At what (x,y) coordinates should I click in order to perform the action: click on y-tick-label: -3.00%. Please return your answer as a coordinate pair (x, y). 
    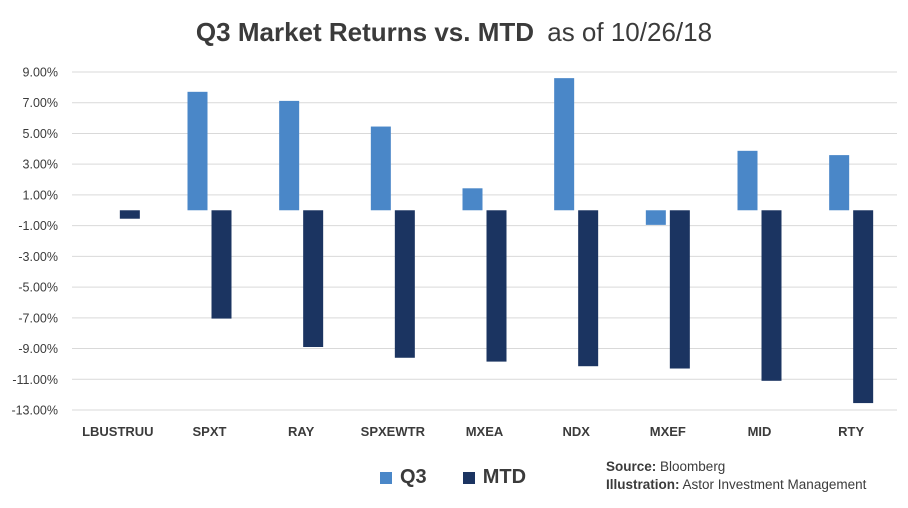
    Looking at the image, I should click on (38, 257).